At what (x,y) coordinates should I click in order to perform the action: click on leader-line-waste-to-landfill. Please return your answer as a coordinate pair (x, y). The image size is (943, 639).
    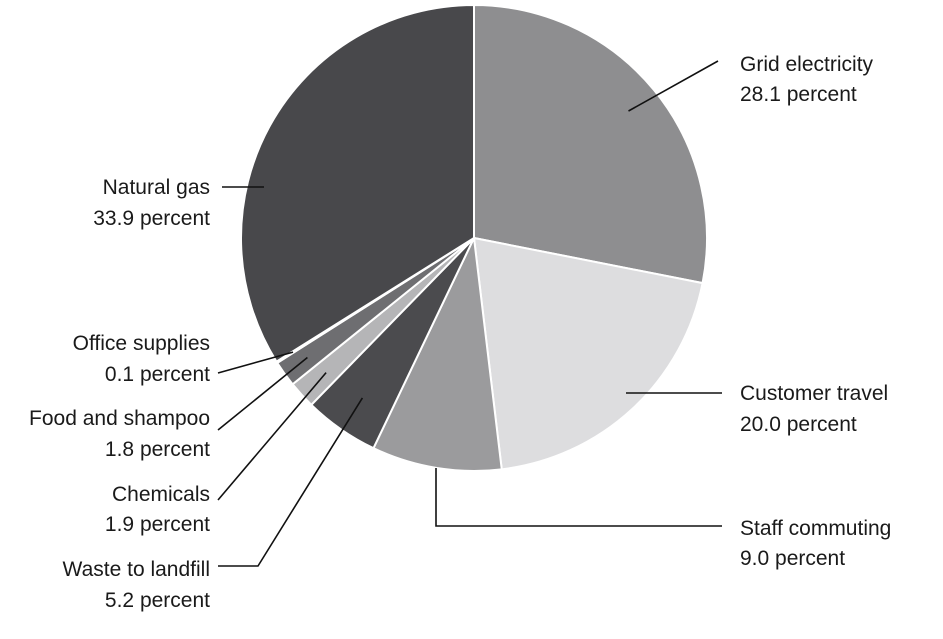
    Looking at the image, I should click on (291, 482).